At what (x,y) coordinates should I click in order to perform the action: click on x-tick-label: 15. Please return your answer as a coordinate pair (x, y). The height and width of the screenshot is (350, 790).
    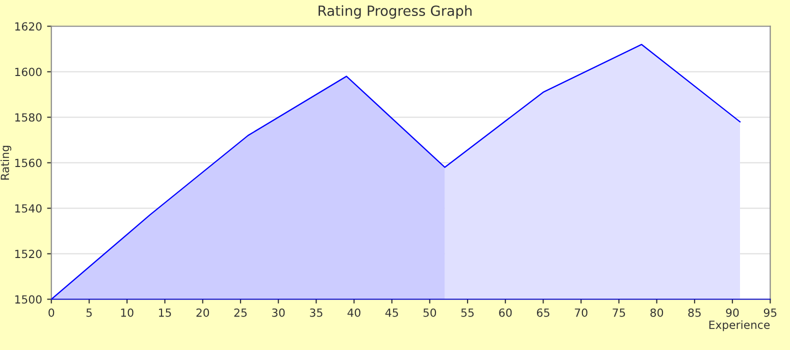
    Looking at the image, I should click on (165, 312).